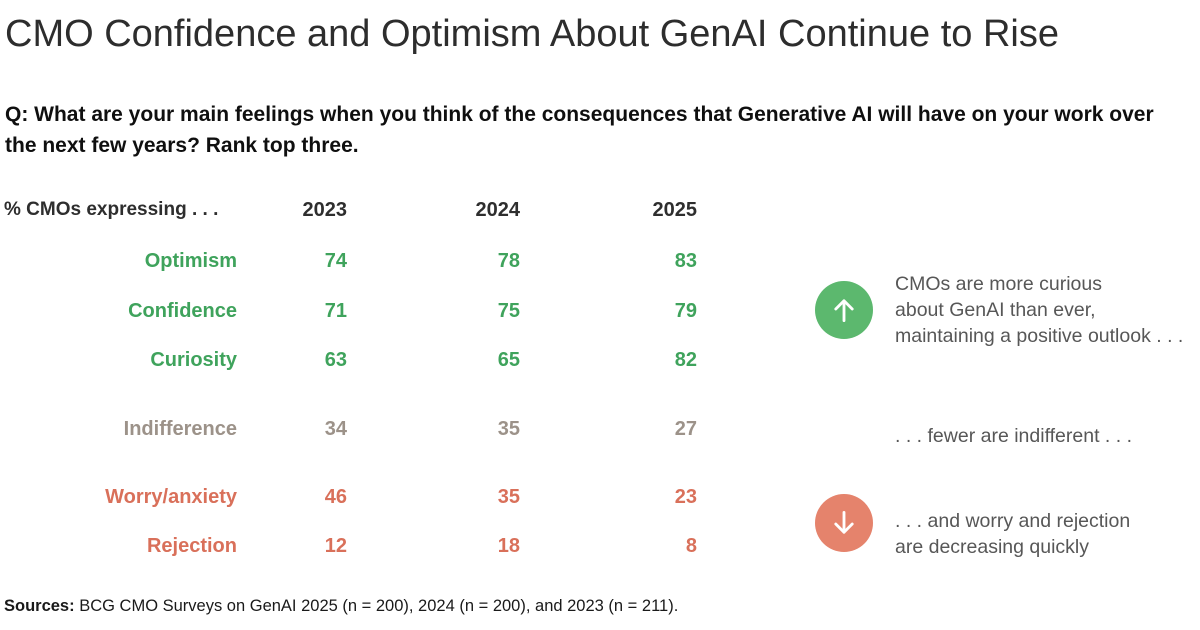  What do you see at coordinates (508, 428) in the screenshot?
I see `value-indifference-2024: 35` at bounding box center [508, 428].